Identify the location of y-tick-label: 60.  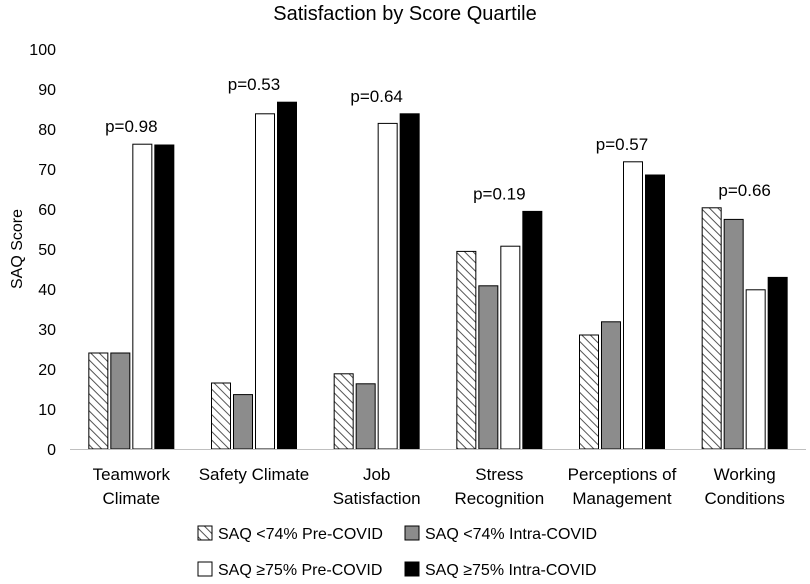
(47, 210).